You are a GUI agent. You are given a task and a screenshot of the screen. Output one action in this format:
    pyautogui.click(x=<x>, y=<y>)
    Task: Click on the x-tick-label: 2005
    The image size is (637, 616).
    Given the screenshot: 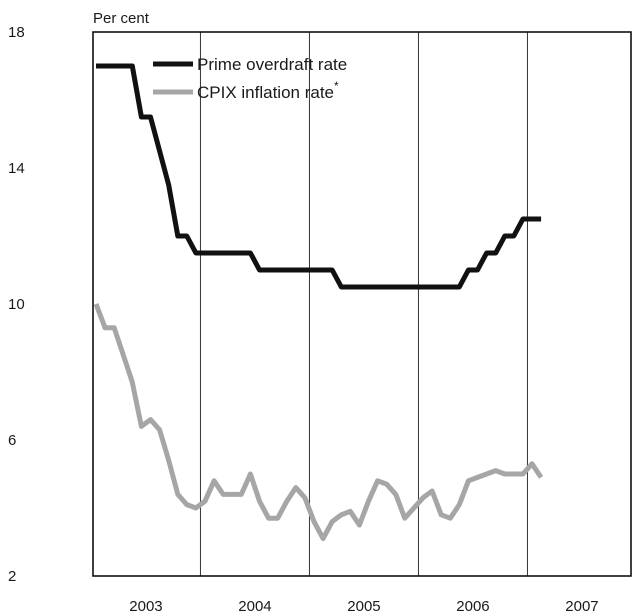 What is the action you would take?
    pyautogui.click(x=363, y=606)
    